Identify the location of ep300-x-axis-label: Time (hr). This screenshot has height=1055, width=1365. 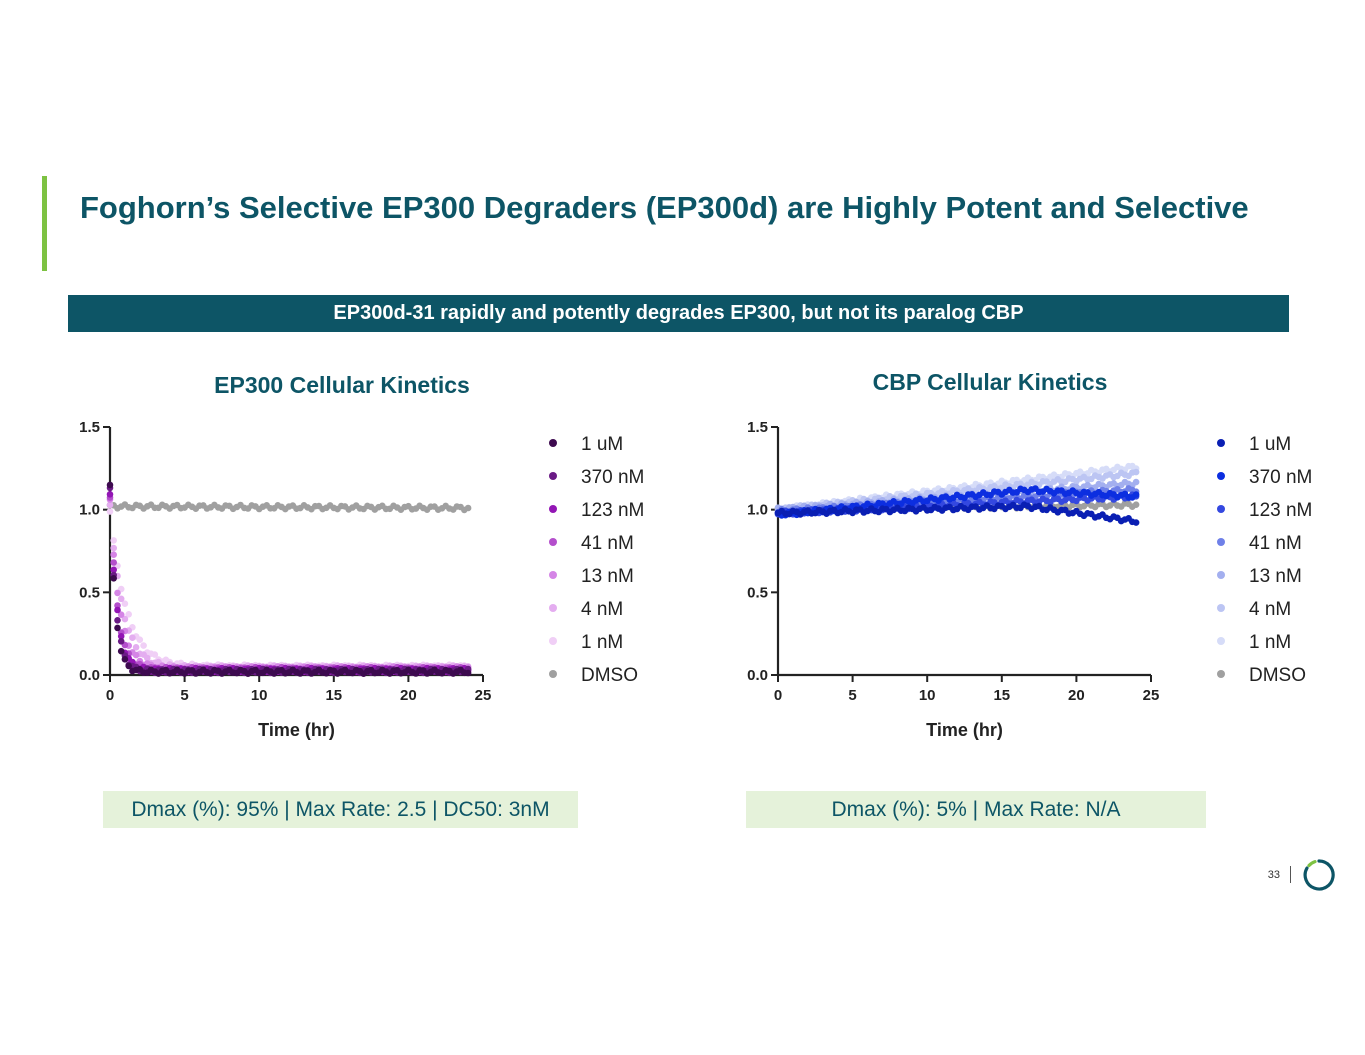
(296, 730).